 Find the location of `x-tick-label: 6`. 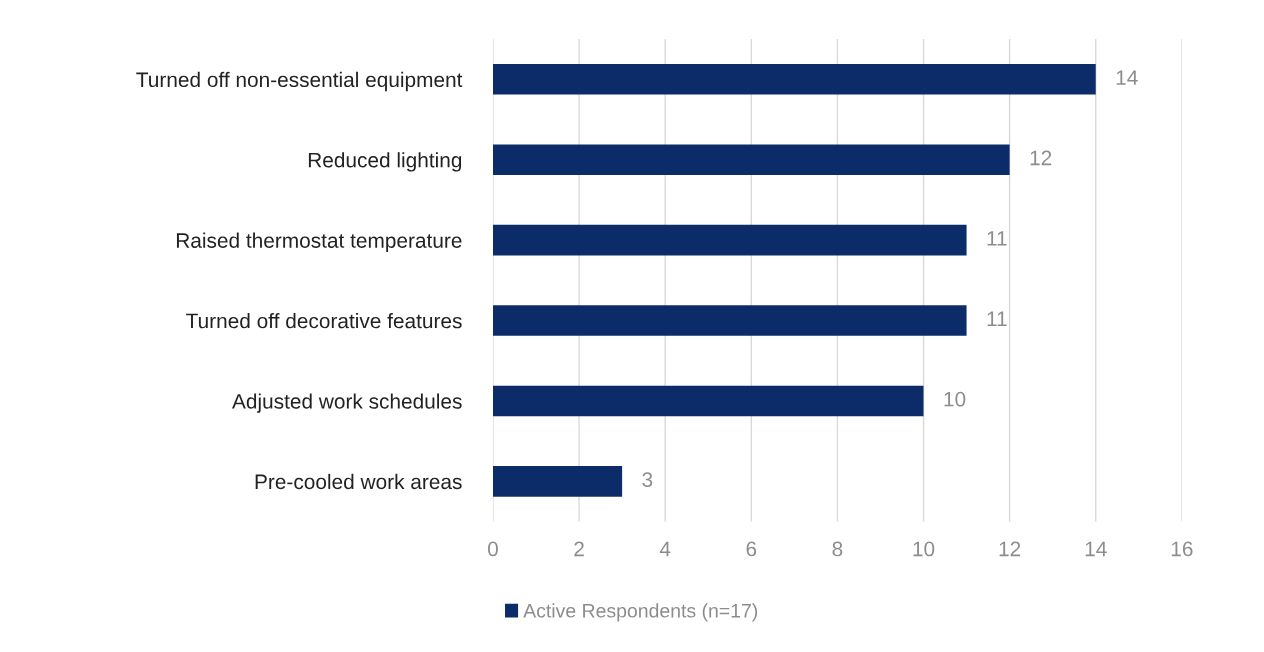

x-tick-label: 6 is located at coordinates (751, 549).